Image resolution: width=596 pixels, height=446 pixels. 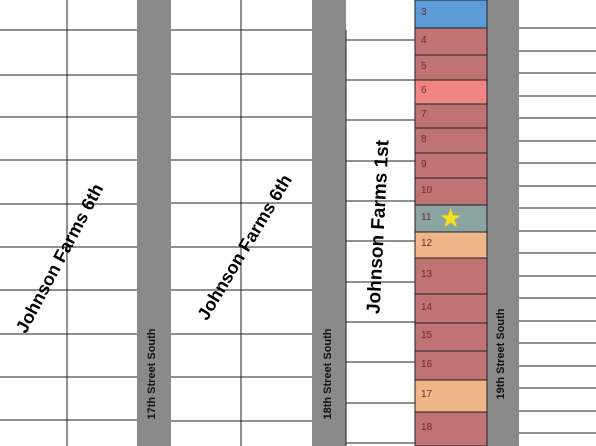 I want to click on lot-number-label: 12, so click(x=427, y=243).